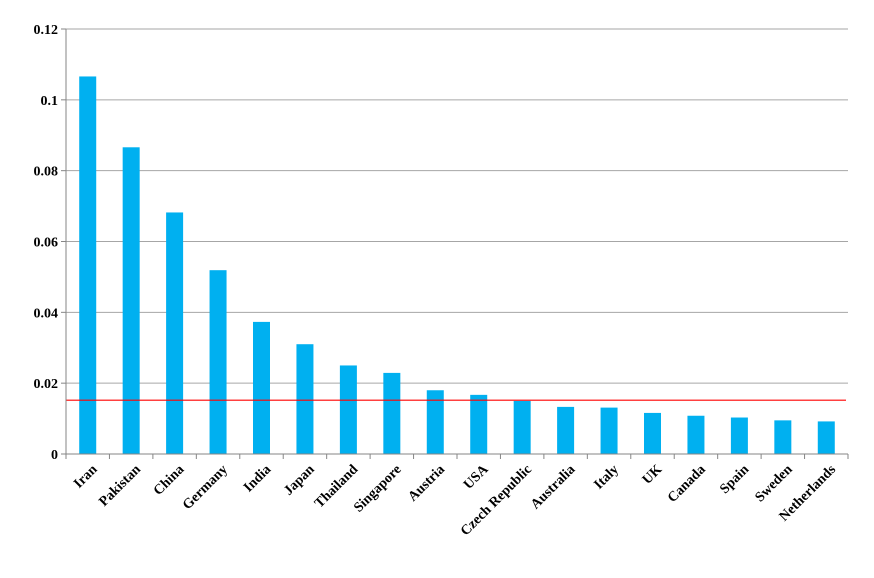 The image size is (874, 578). What do you see at coordinates (479, 424) in the screenshot?
I see `bar-usa` at bounding box center [479, 424].